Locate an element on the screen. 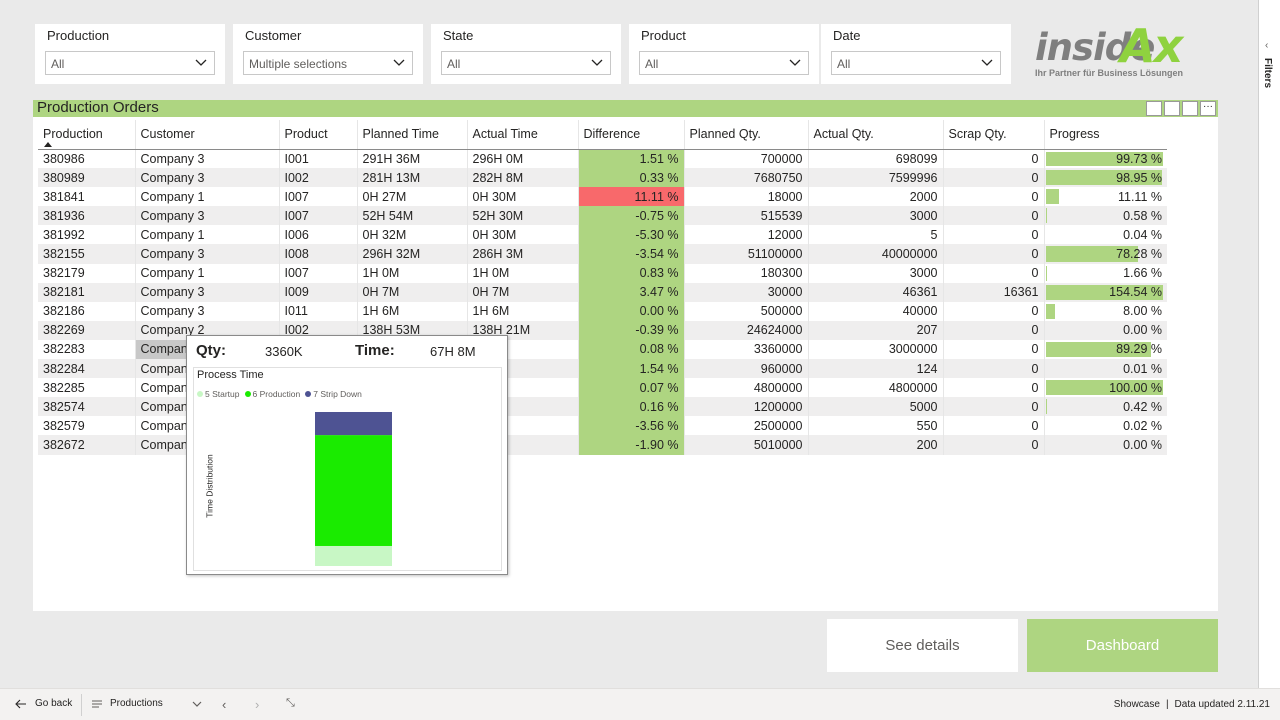 Image resolution: width=1280 pixels, height=720 pixels. see-details-button: See details is located at coordinates (922, 645).